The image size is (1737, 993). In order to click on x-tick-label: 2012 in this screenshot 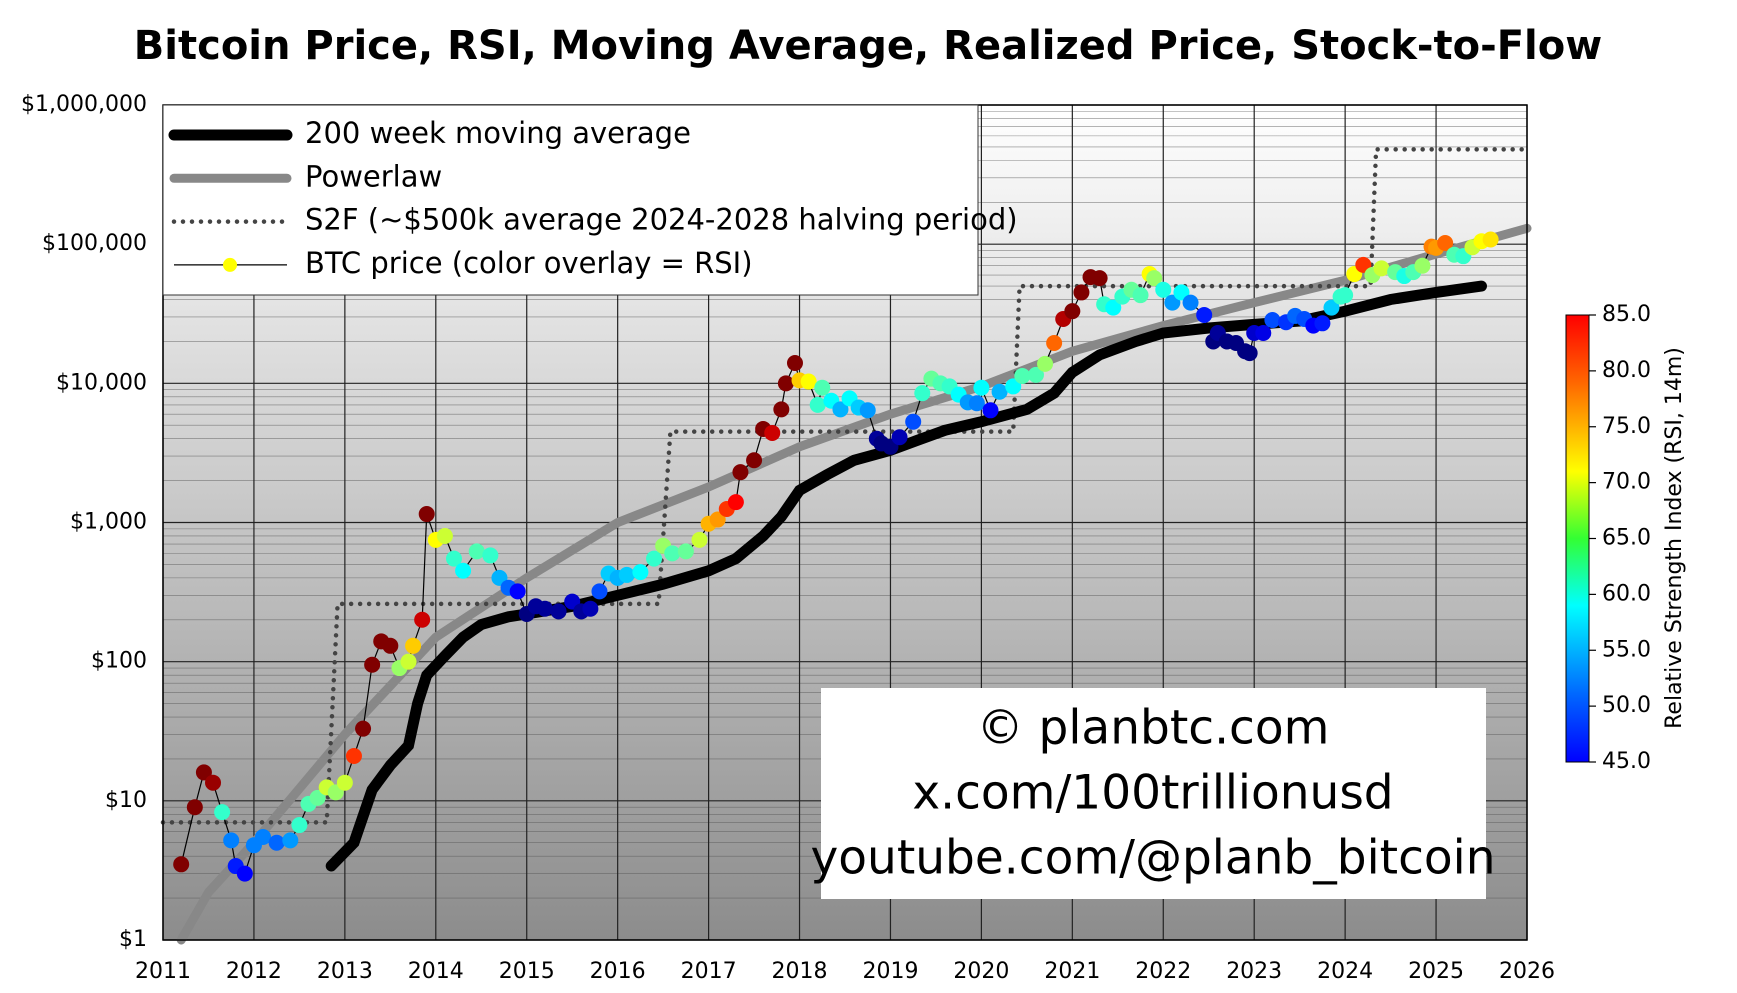, I will do `click(254, 971)`.